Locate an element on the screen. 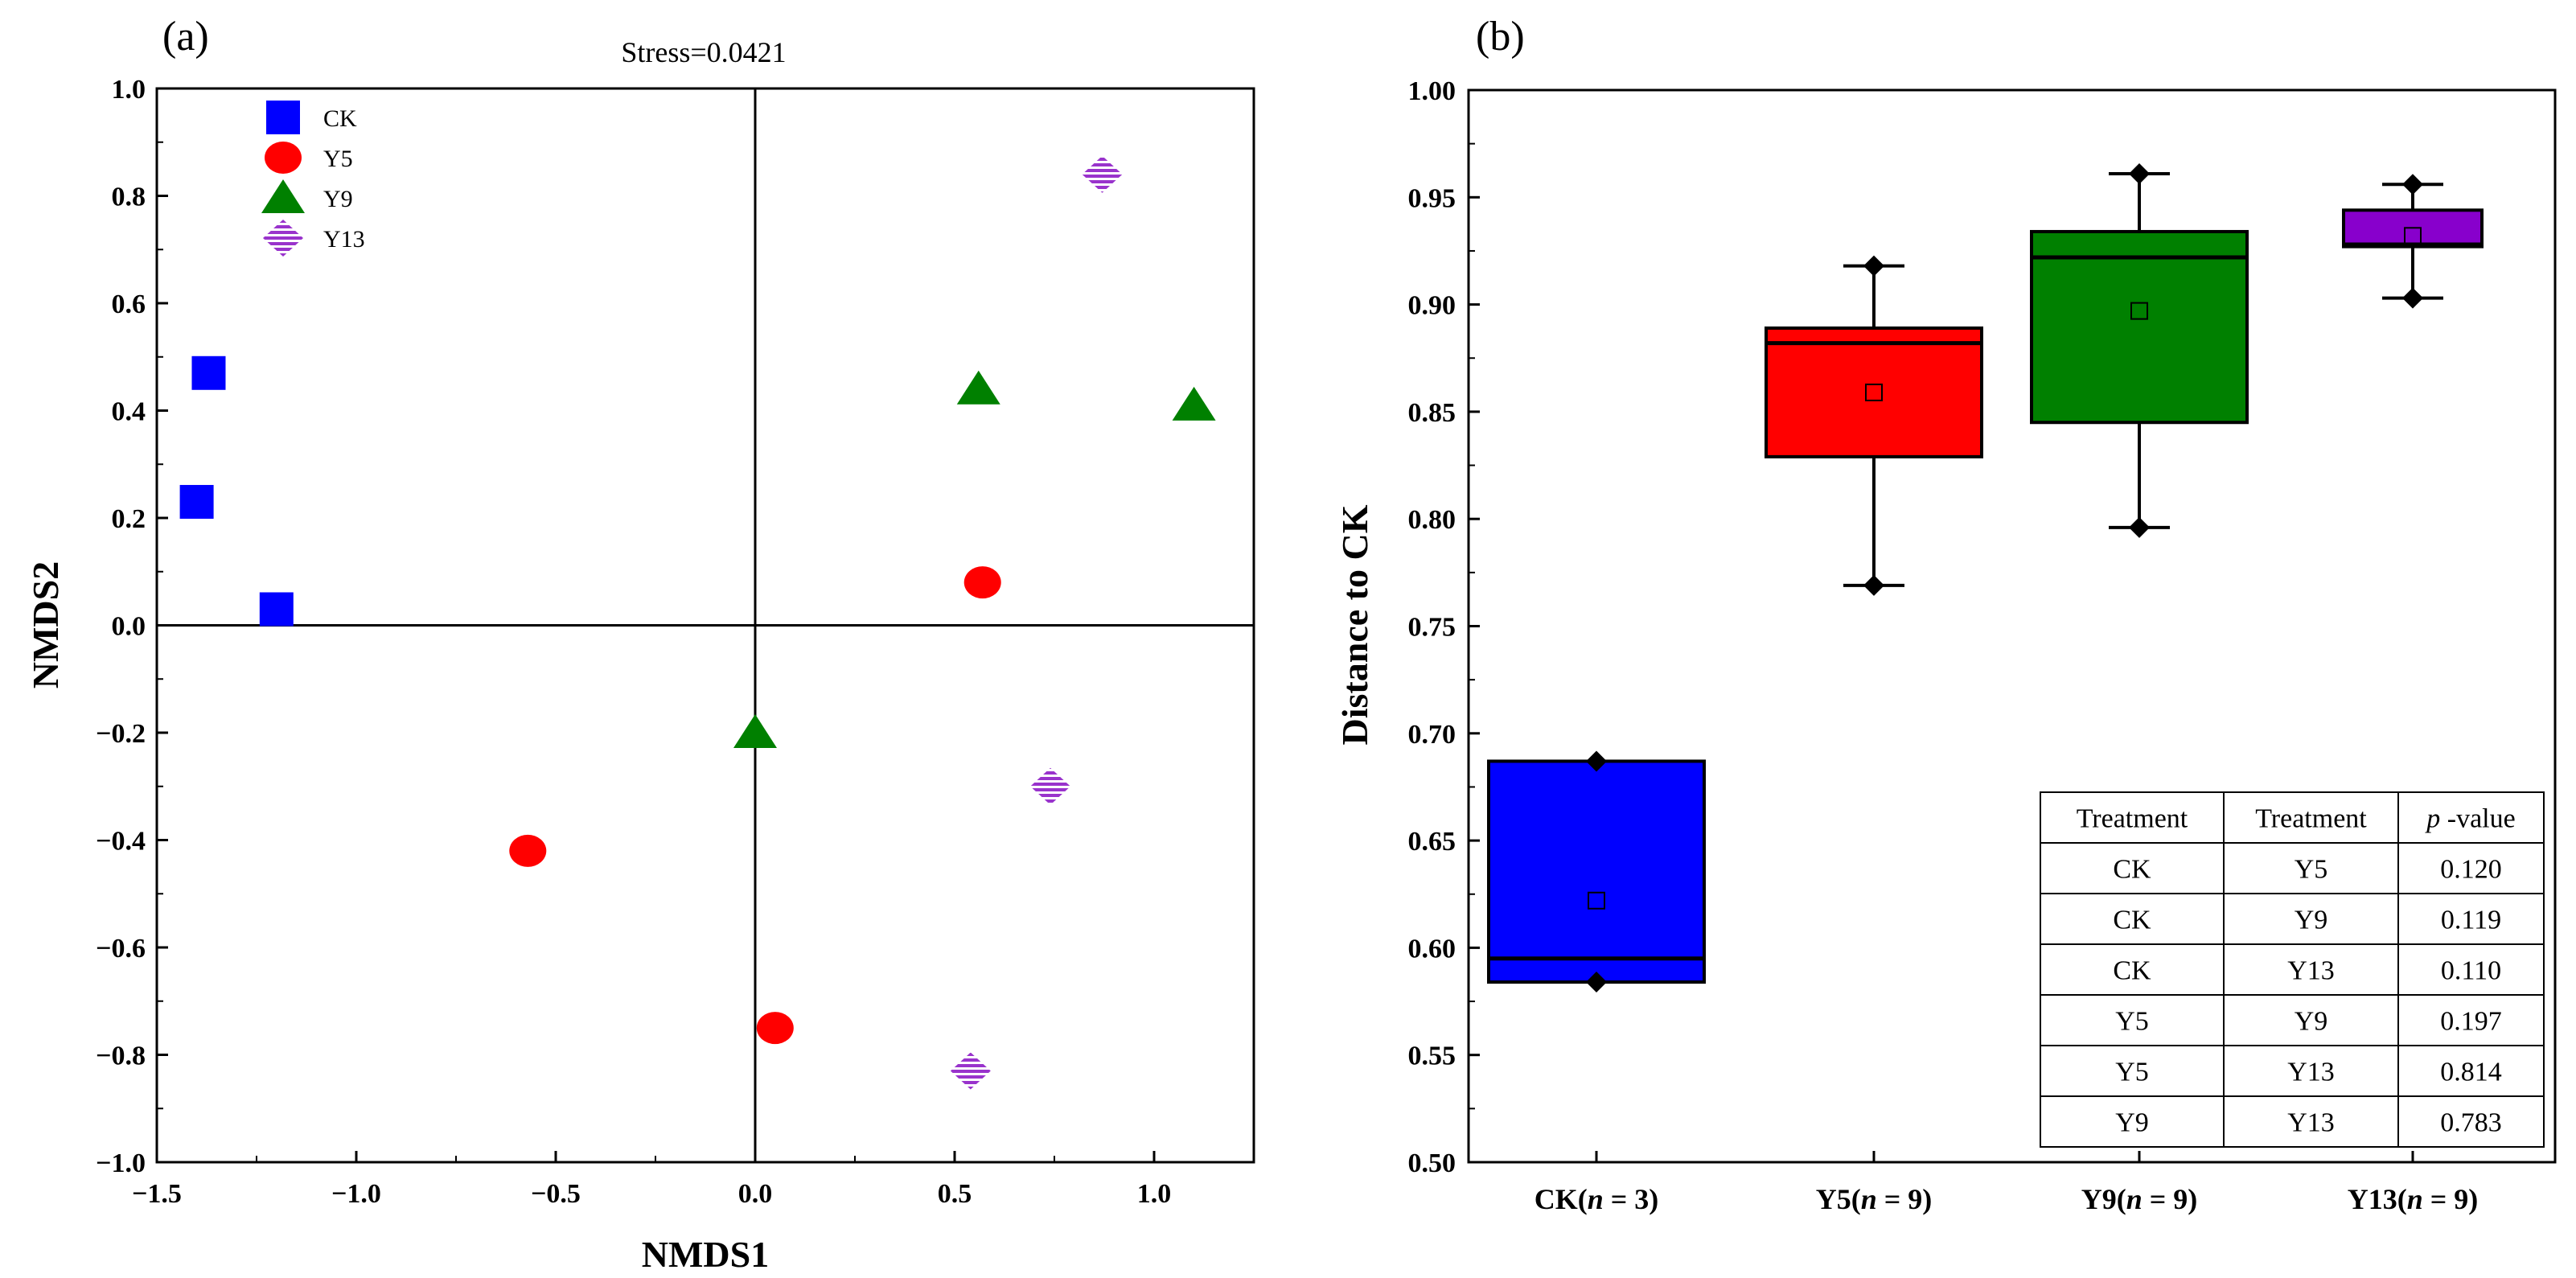 The width and height of the screenshot is (2576, 1278). y-tick-label: −0.8 is located at coordinates (121, 1056).